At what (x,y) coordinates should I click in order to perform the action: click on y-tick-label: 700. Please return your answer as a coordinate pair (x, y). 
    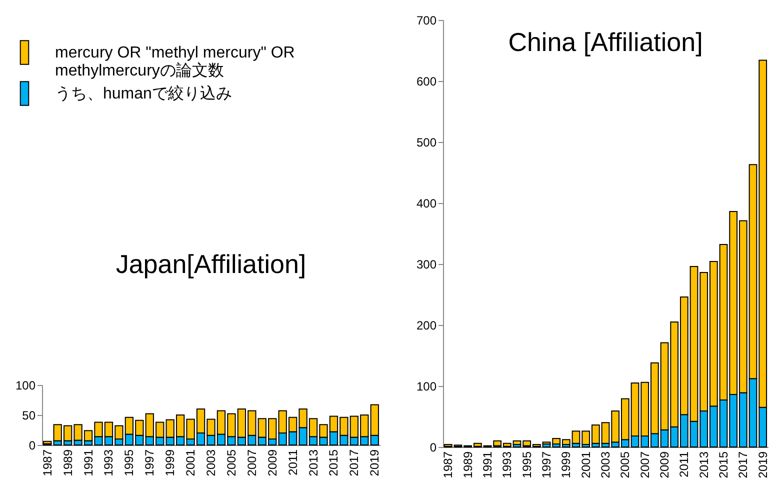
    Looking at the image, I should click on (426, 21).